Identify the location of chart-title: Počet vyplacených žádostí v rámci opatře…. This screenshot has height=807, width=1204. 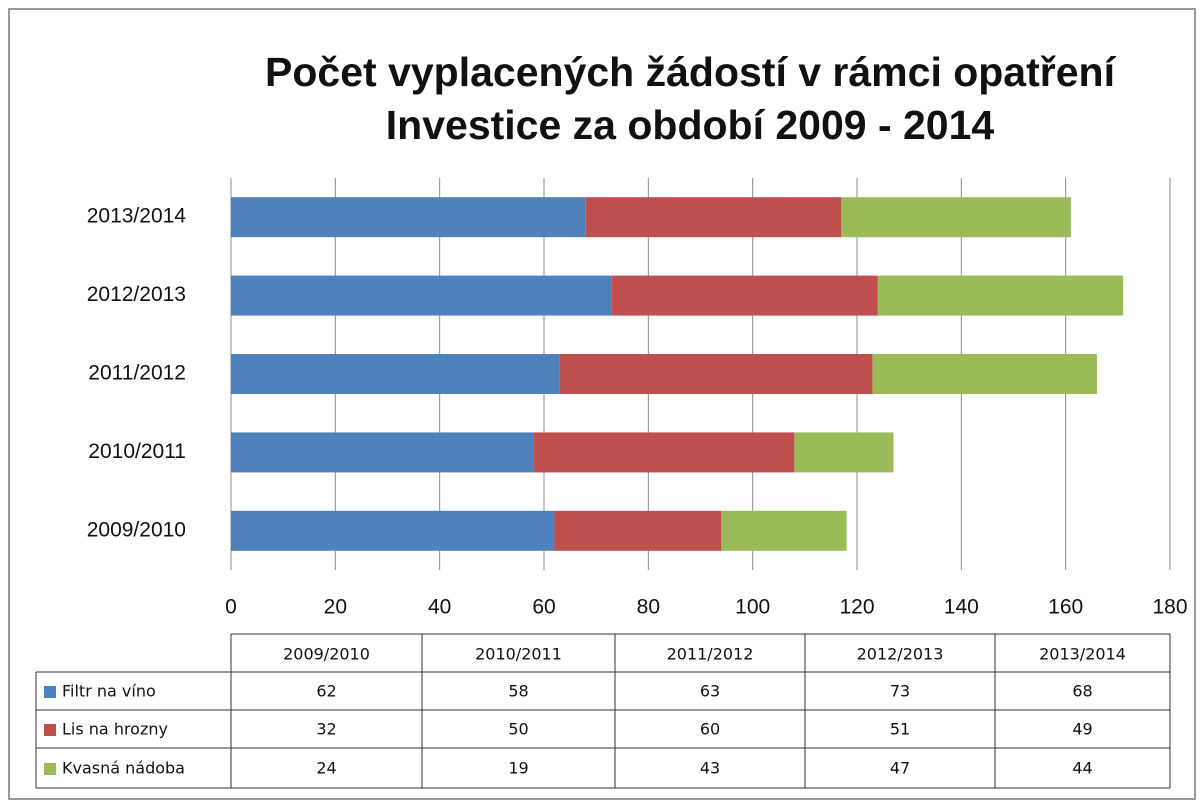
(691, 72).